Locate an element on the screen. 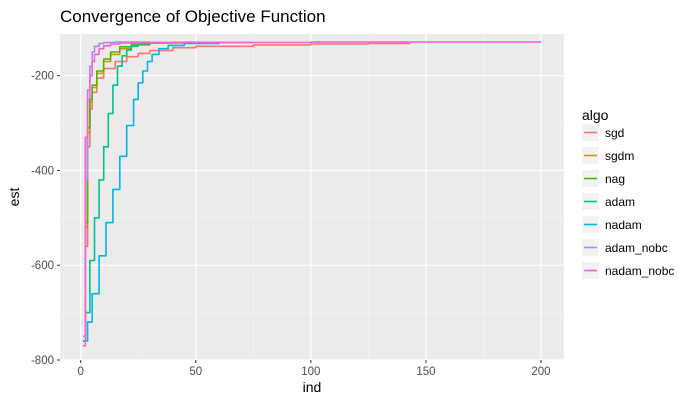 This screenshot has width=700, height=400. legend-item-adam: adam is located at coordinates (608, 201).